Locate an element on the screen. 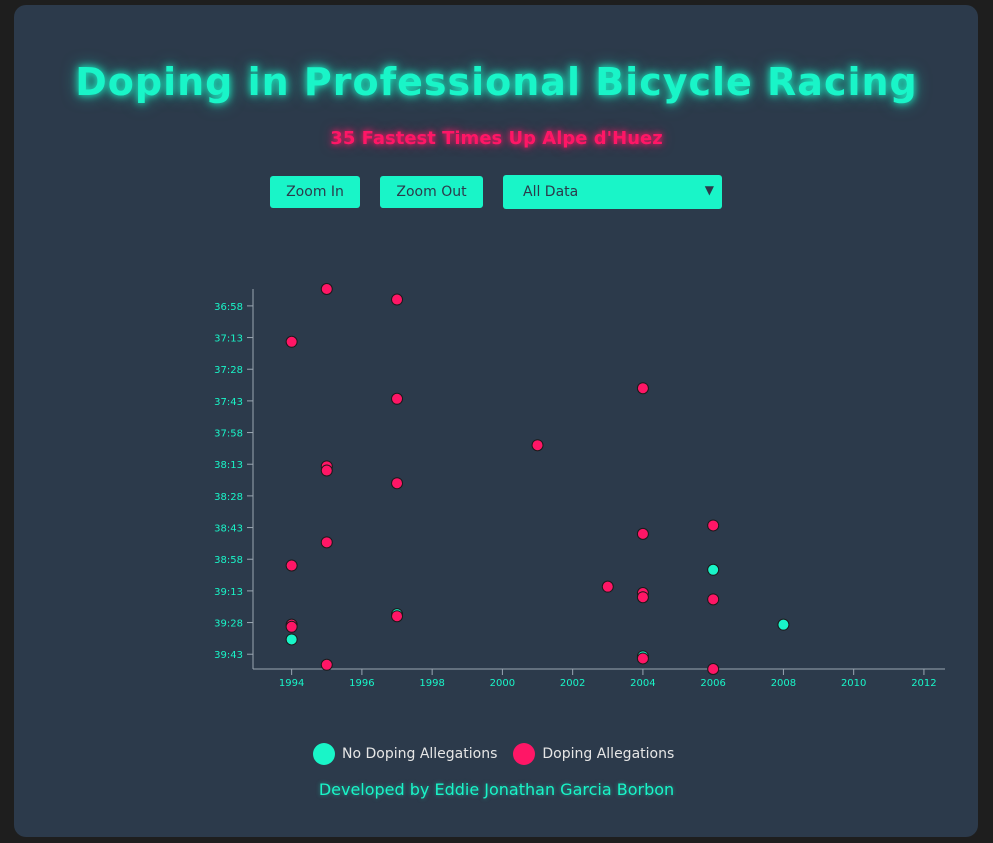 This screenshot has height=843, width=993. x-tick-label: 2002 is located at coordinates (572, 683).